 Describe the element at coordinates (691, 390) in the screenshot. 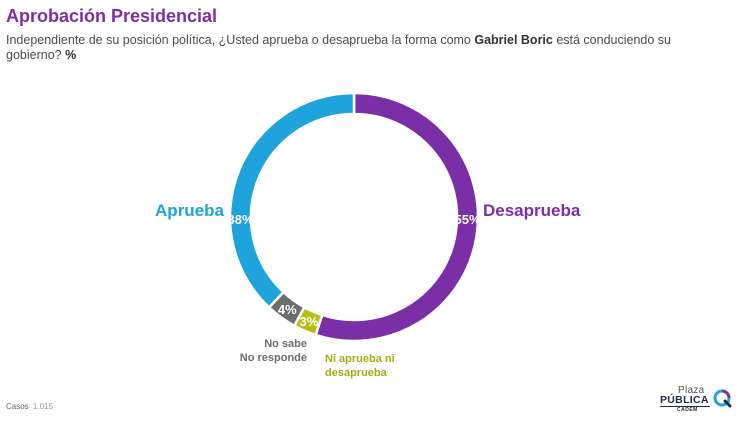

I see `logo-plaza-text: Plaza` at that location.